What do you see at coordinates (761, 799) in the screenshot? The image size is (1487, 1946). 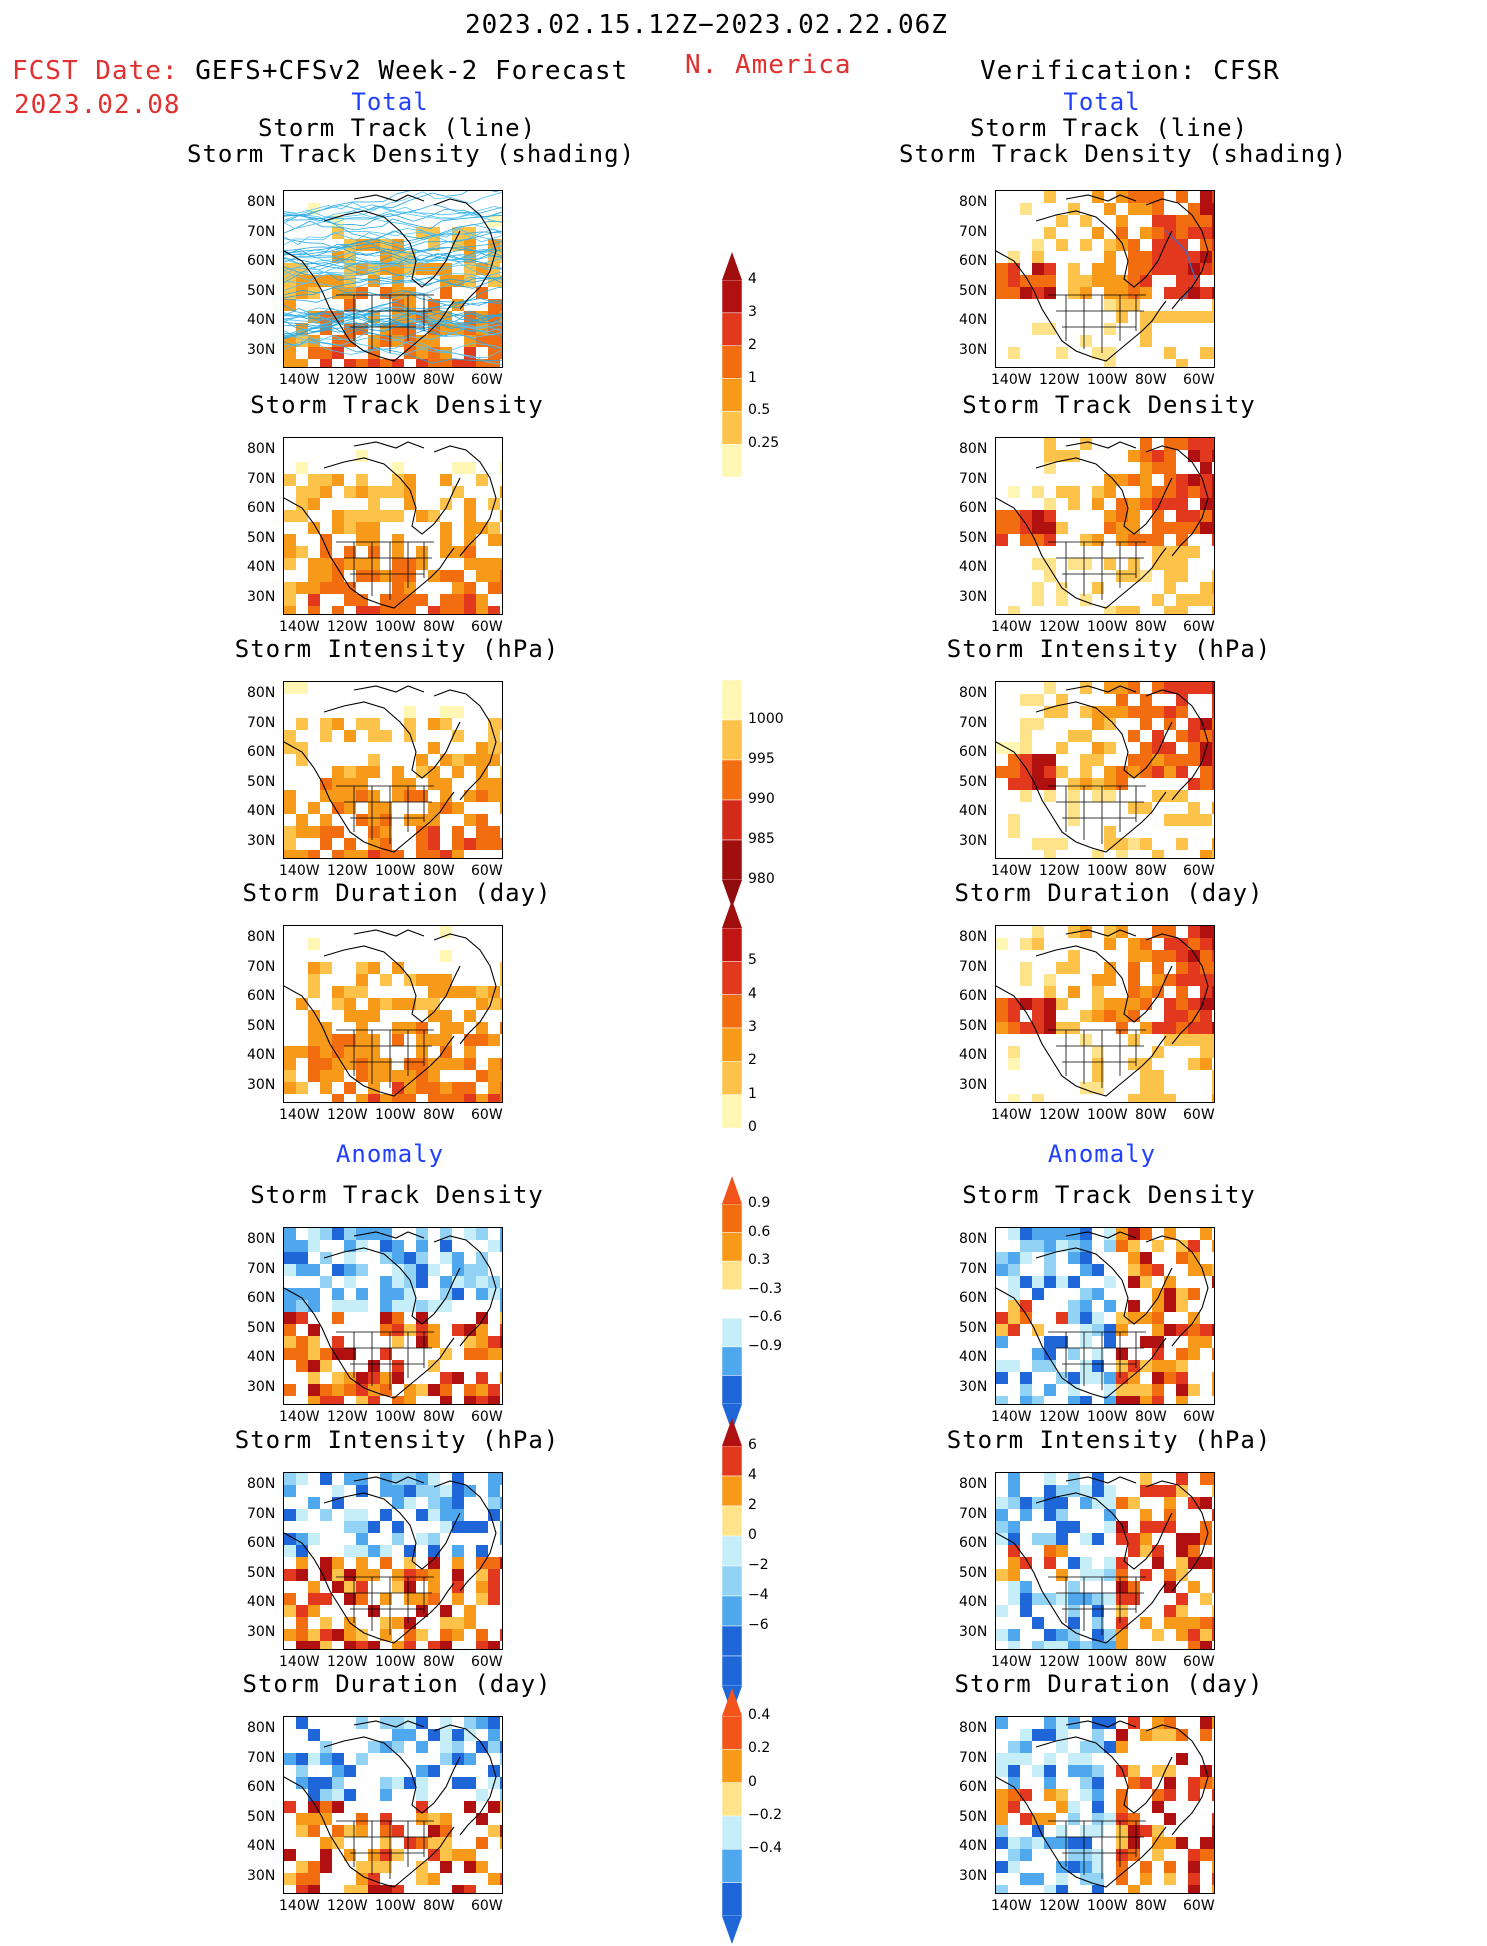 I see `colorbar-label: 990` at bounding box center [761, 799].